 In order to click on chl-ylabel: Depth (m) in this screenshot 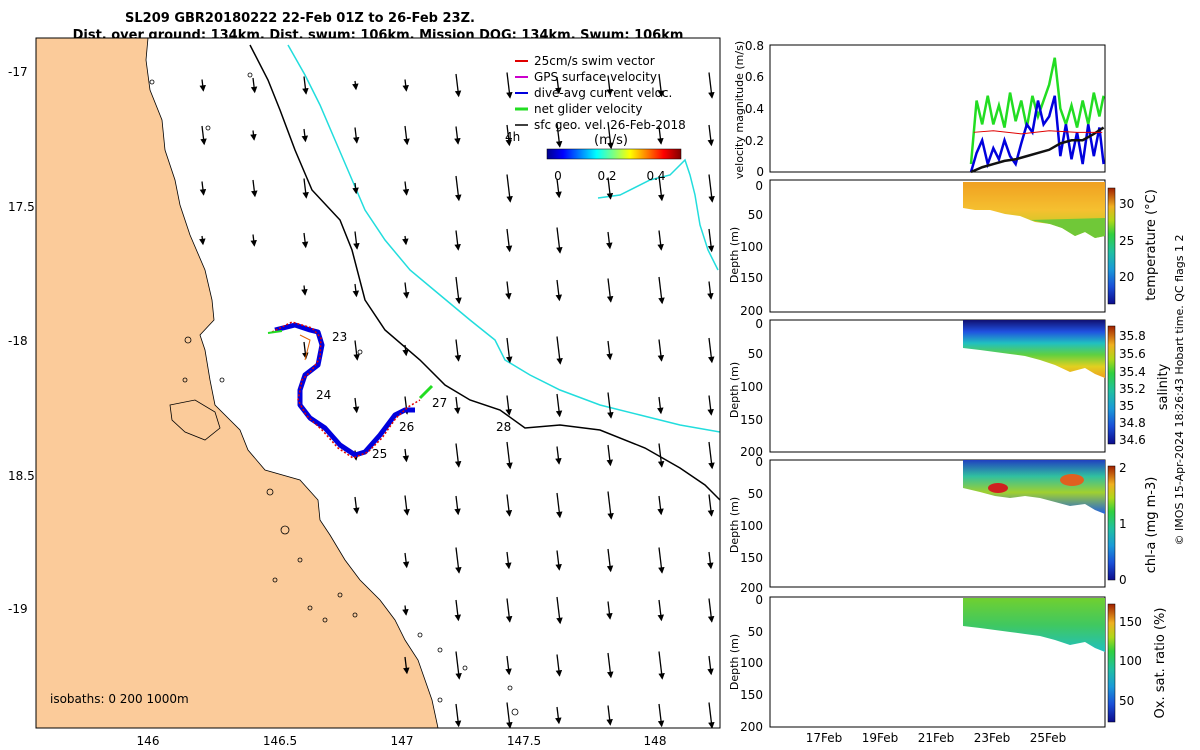, I will do `click(734, 525)`.